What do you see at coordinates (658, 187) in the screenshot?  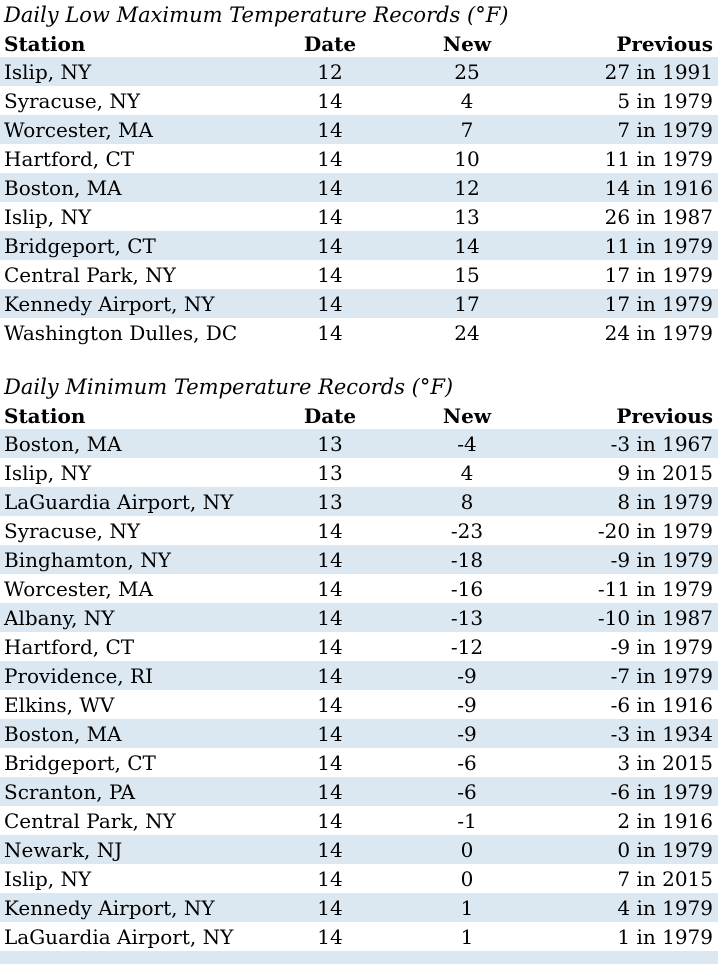 I see `cell-previous: 14 in 1916` at bounding box center [658, 187].